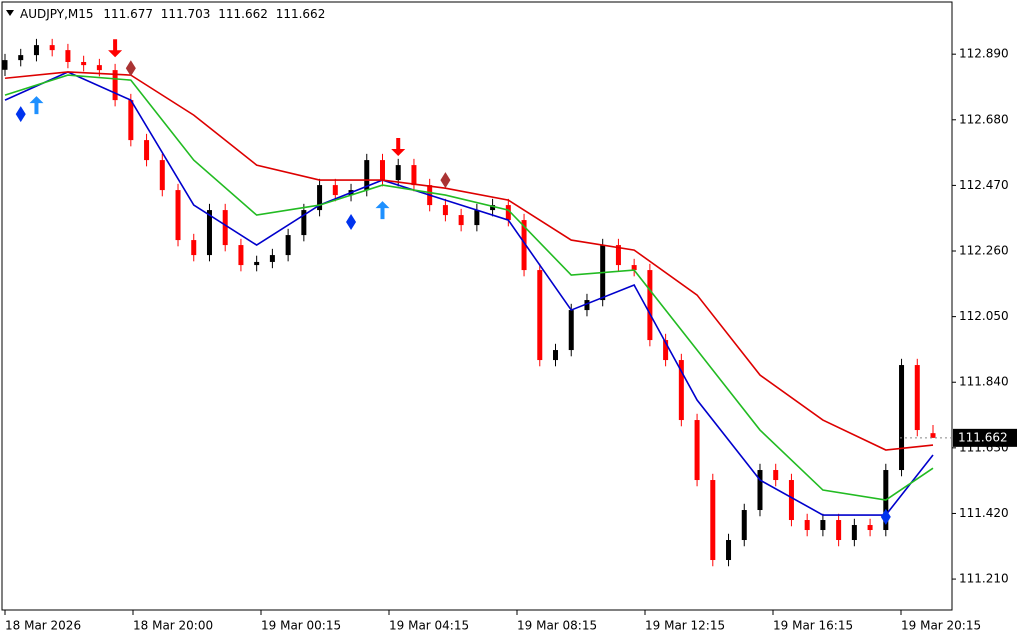  What do you see at coordinates (984, 54) in the screenshot?
I see `y-tick-label: 112.890` at bounding box center [984, 54].